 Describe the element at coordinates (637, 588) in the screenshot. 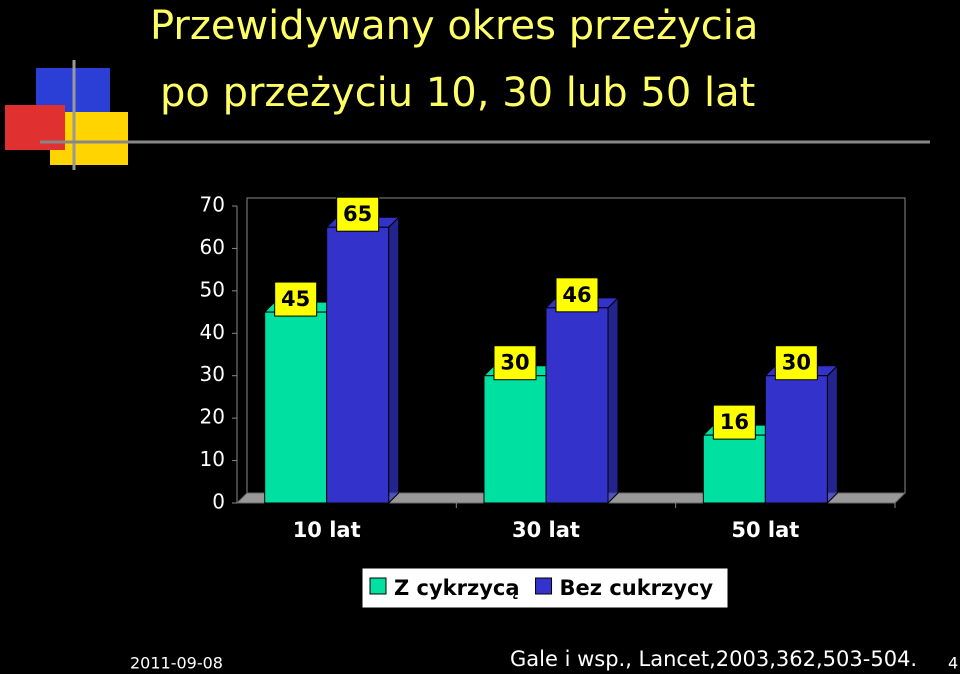

I see `legend-label: Bez cukrzycy` at that location.